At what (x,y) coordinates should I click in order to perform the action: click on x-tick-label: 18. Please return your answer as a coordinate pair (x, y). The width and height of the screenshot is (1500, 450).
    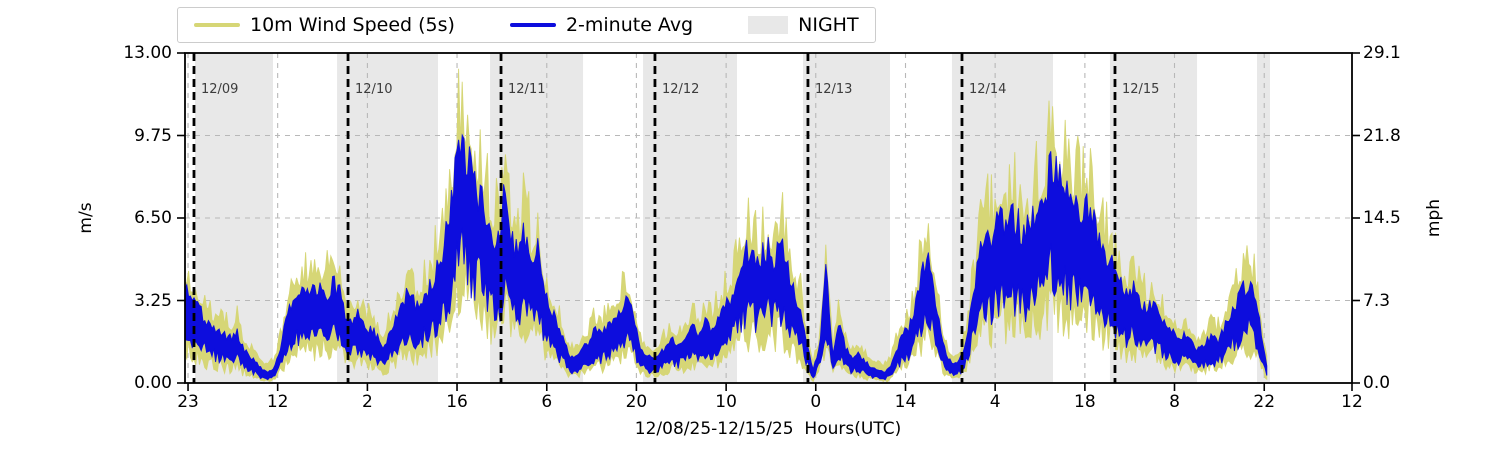
    Looking at the image, I should click on (1085, 402).